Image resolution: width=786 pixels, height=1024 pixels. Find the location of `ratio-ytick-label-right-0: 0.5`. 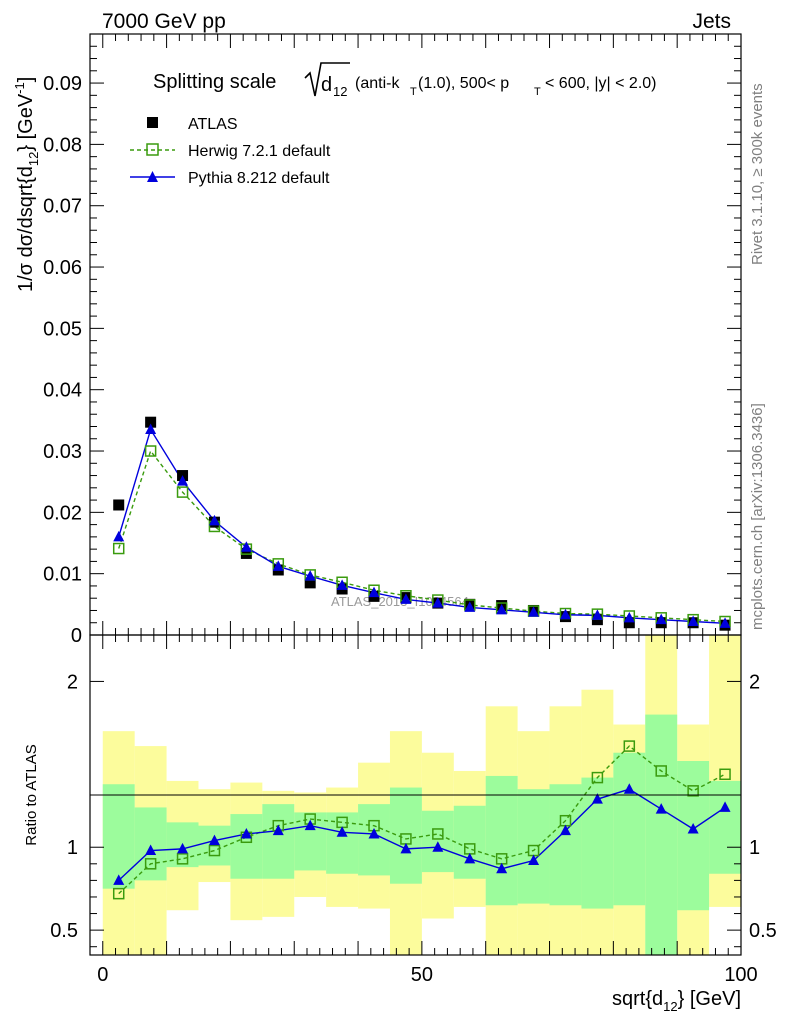

ratio-ytick-label-right-0: 0.5 is located at coordinates (763, 931).